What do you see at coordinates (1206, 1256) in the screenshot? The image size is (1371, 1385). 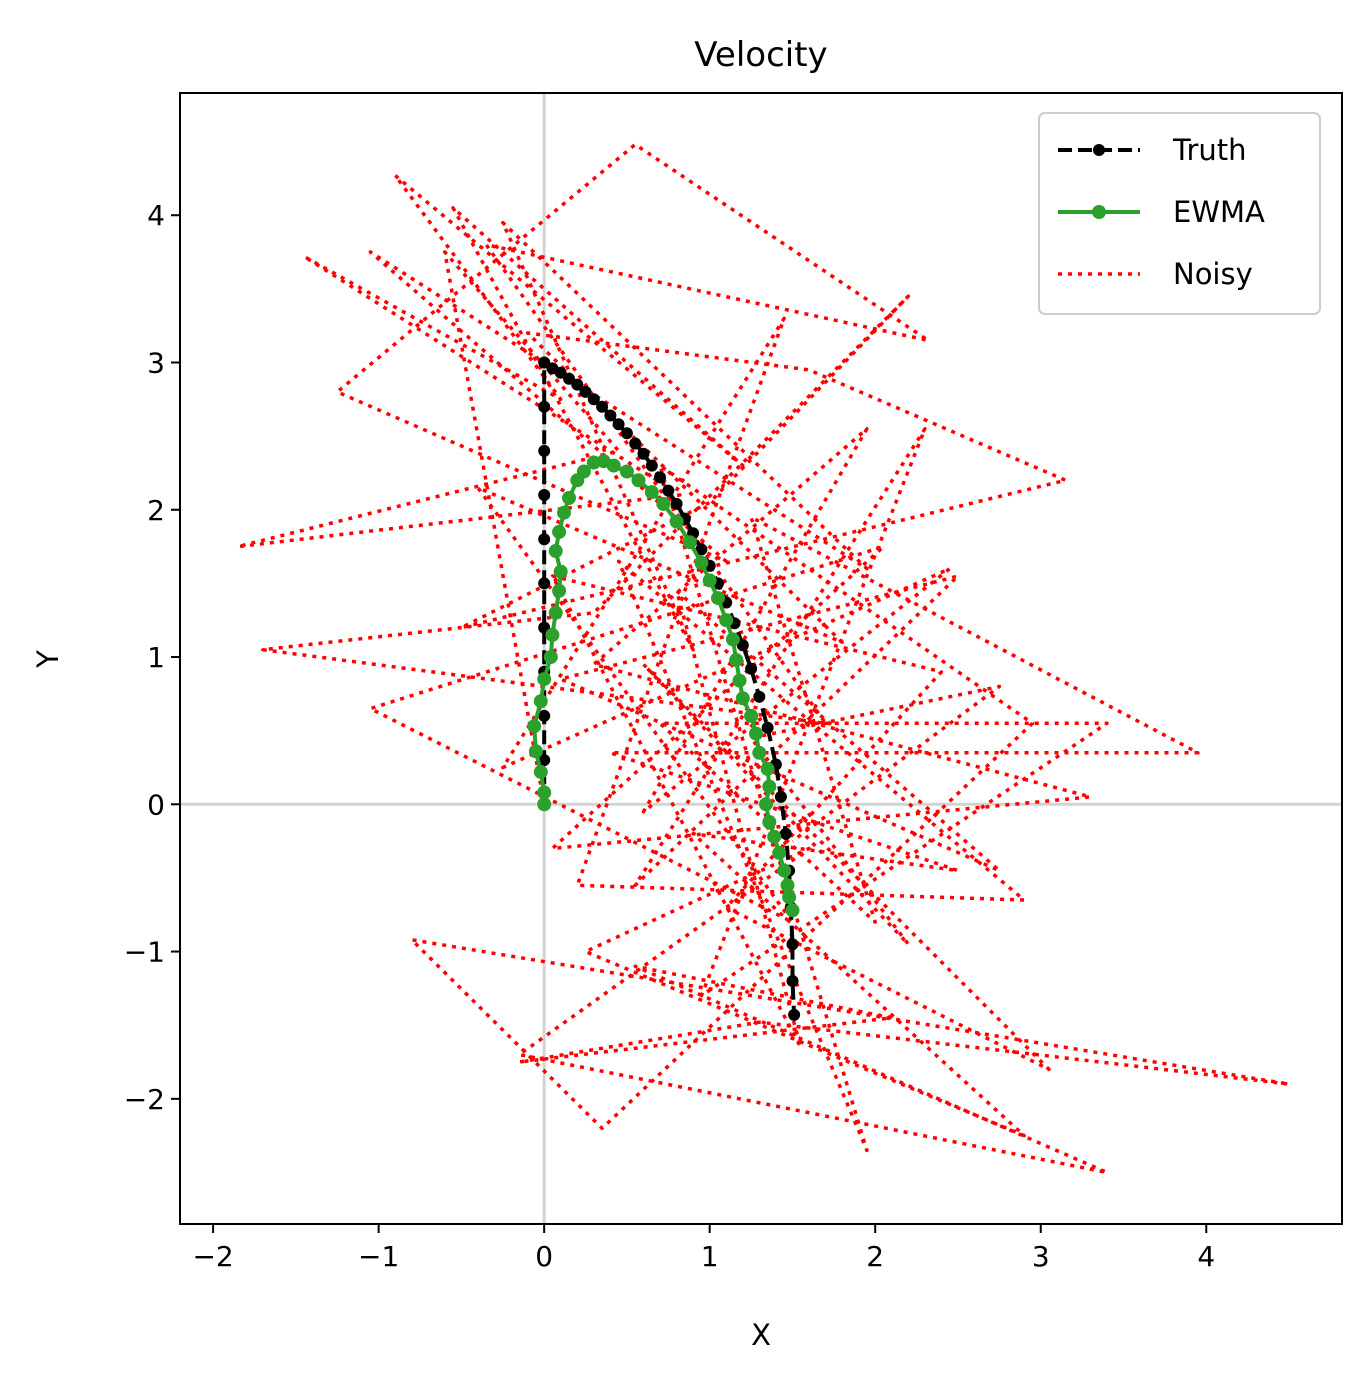 I see `x-tick-label: 4` at bounding box center [1206, 1256].